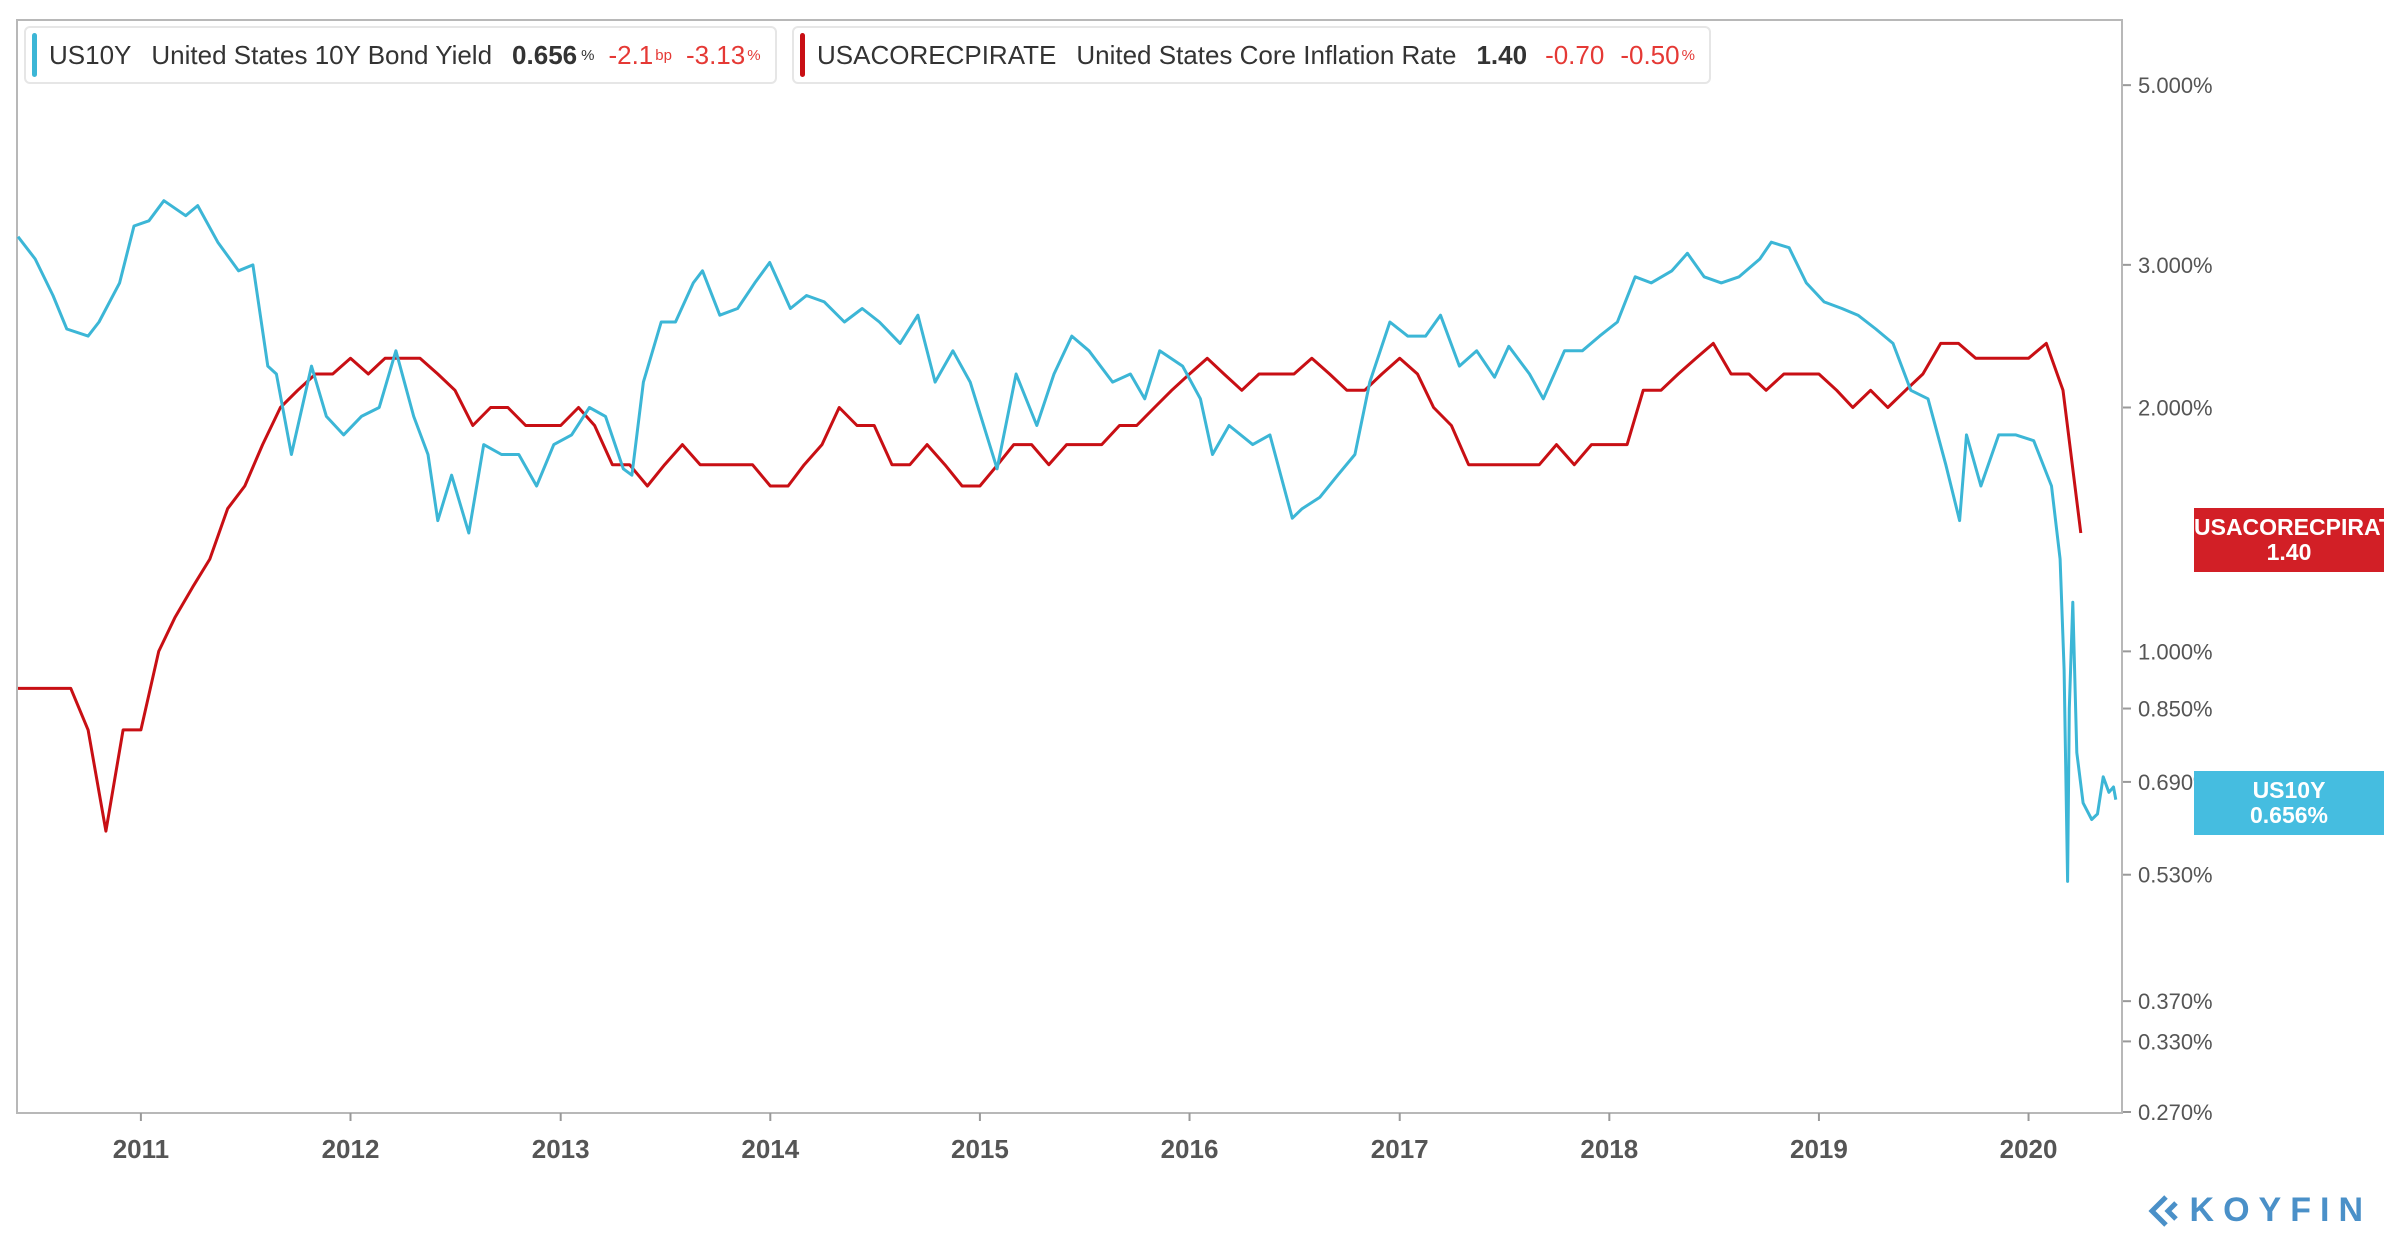  Describe the element at coordinates (545, 54) in the screenshot. I see `legend-value: 0.656` at that location.